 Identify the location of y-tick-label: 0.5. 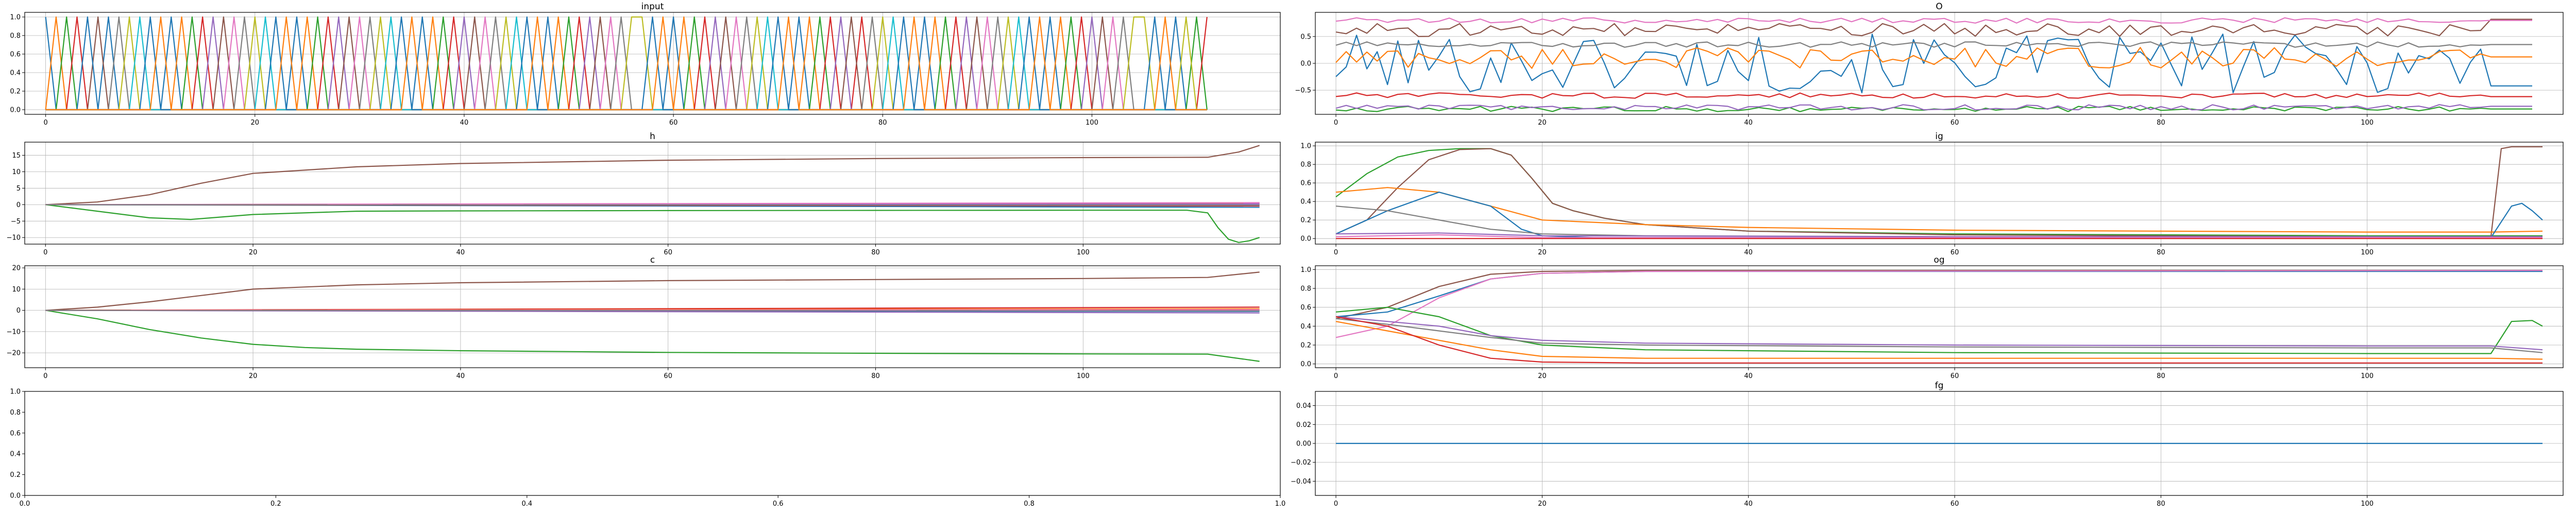
(1305, 37).